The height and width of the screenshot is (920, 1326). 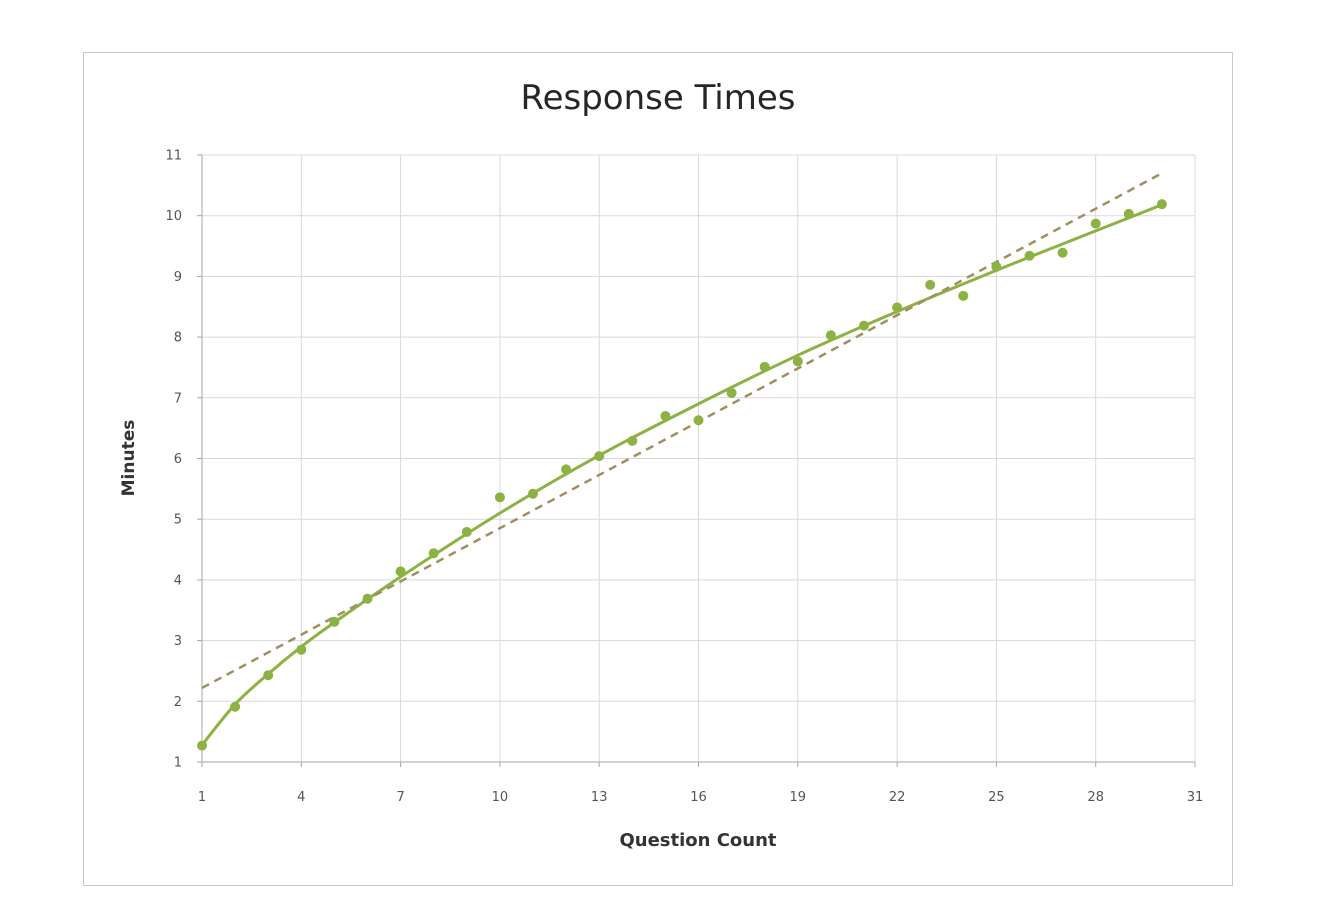 What do you see at coordinates (698, 797) in the screenshot?
I see `x-tick-label: 16` at bounding box center [698, 797].